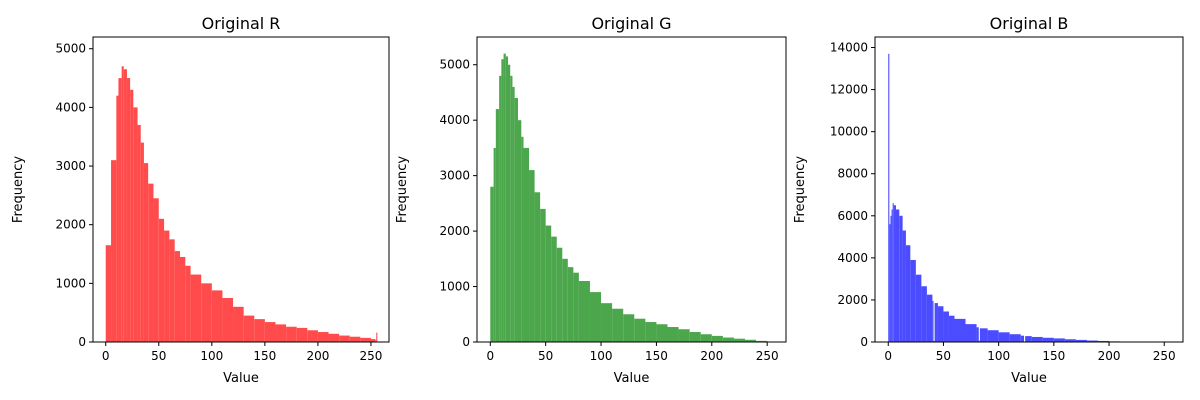 The image size is (1200, 400). Describe the element at coordinates (849, 90) in the screenshot. I see `y-tick-label: 12000` at that location.